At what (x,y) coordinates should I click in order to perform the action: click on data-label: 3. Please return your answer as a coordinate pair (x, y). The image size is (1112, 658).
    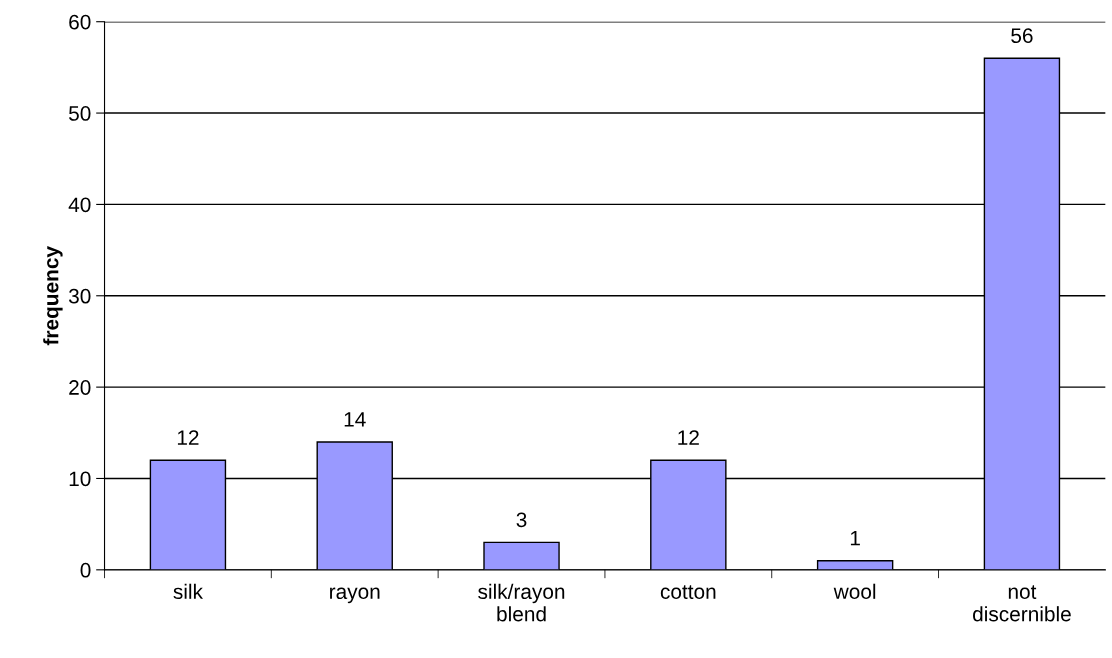
    Looking at the image, I should click on (521, 520).